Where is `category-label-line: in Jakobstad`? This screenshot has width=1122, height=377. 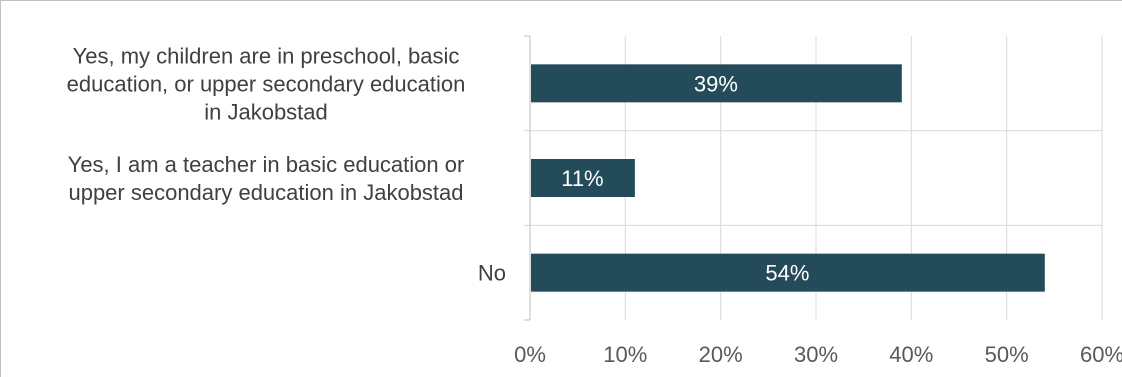 category-label-line: in Jakobstad is located at coordinates (266, 111).